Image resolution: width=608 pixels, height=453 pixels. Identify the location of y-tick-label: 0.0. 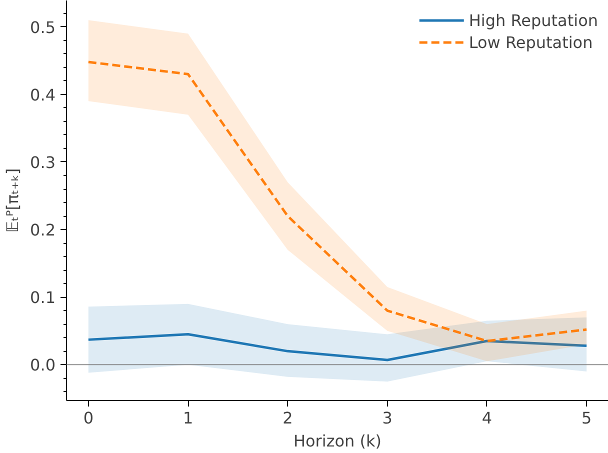
(43, 365).